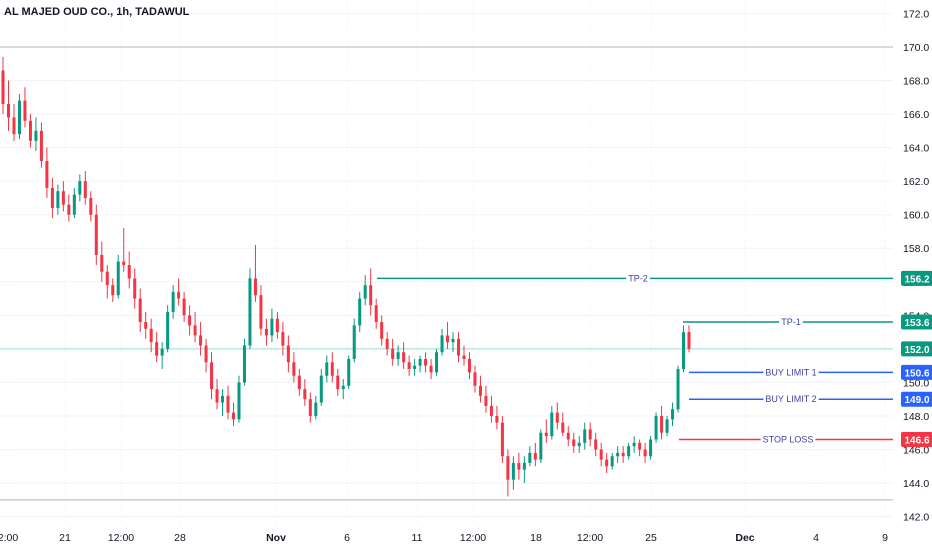 This screenshot has width=932, height=550. I want to click on level-badge-sl-bg, so click(916, 439).